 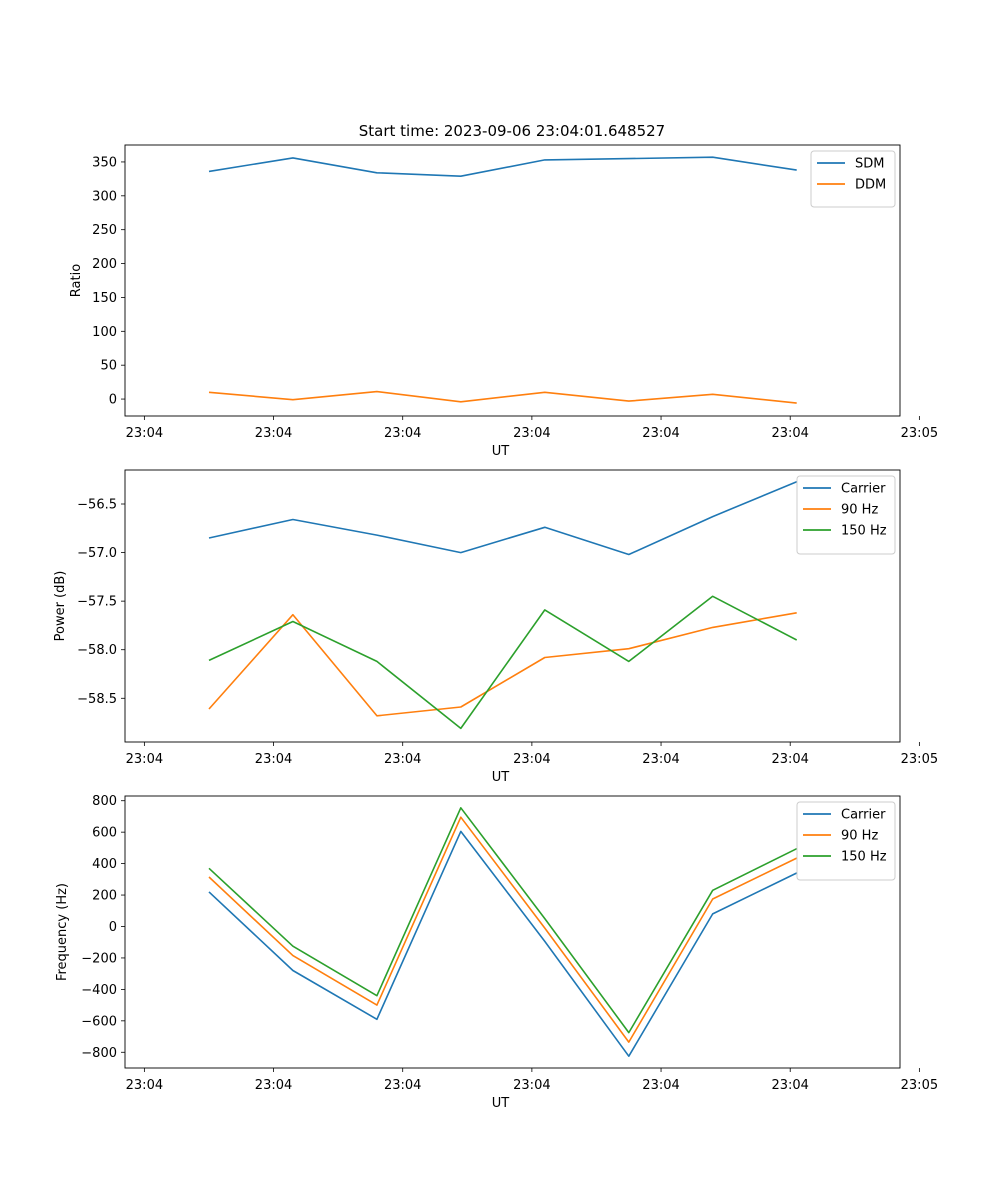 I want to click on y-tick-label: −57.5, so click(x=97, y=602).